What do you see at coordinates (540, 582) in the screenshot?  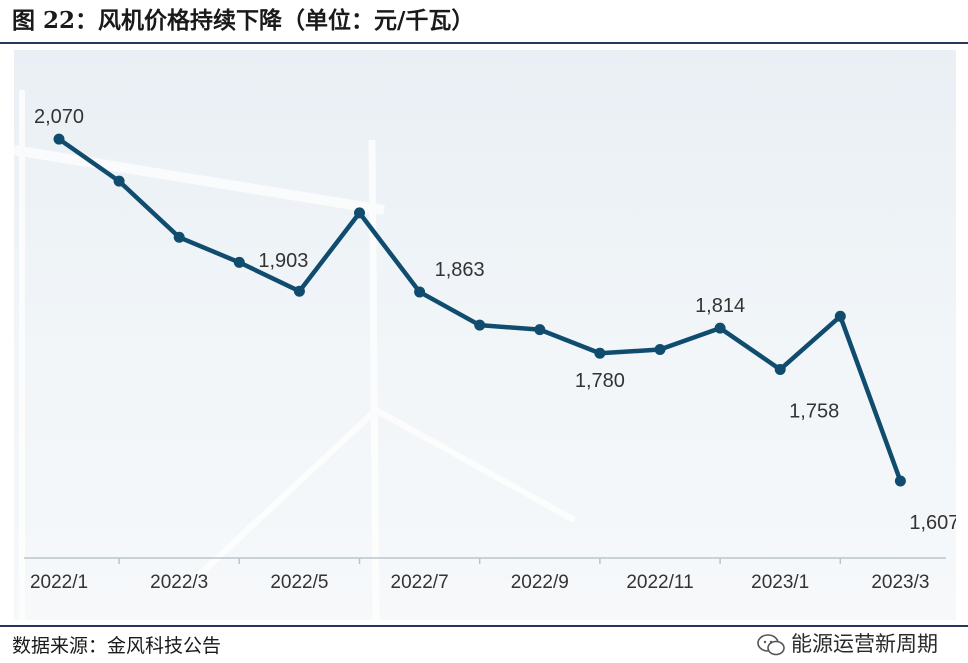 I see `x-tick-label: 2022/9` at bounding box center [540, 582].